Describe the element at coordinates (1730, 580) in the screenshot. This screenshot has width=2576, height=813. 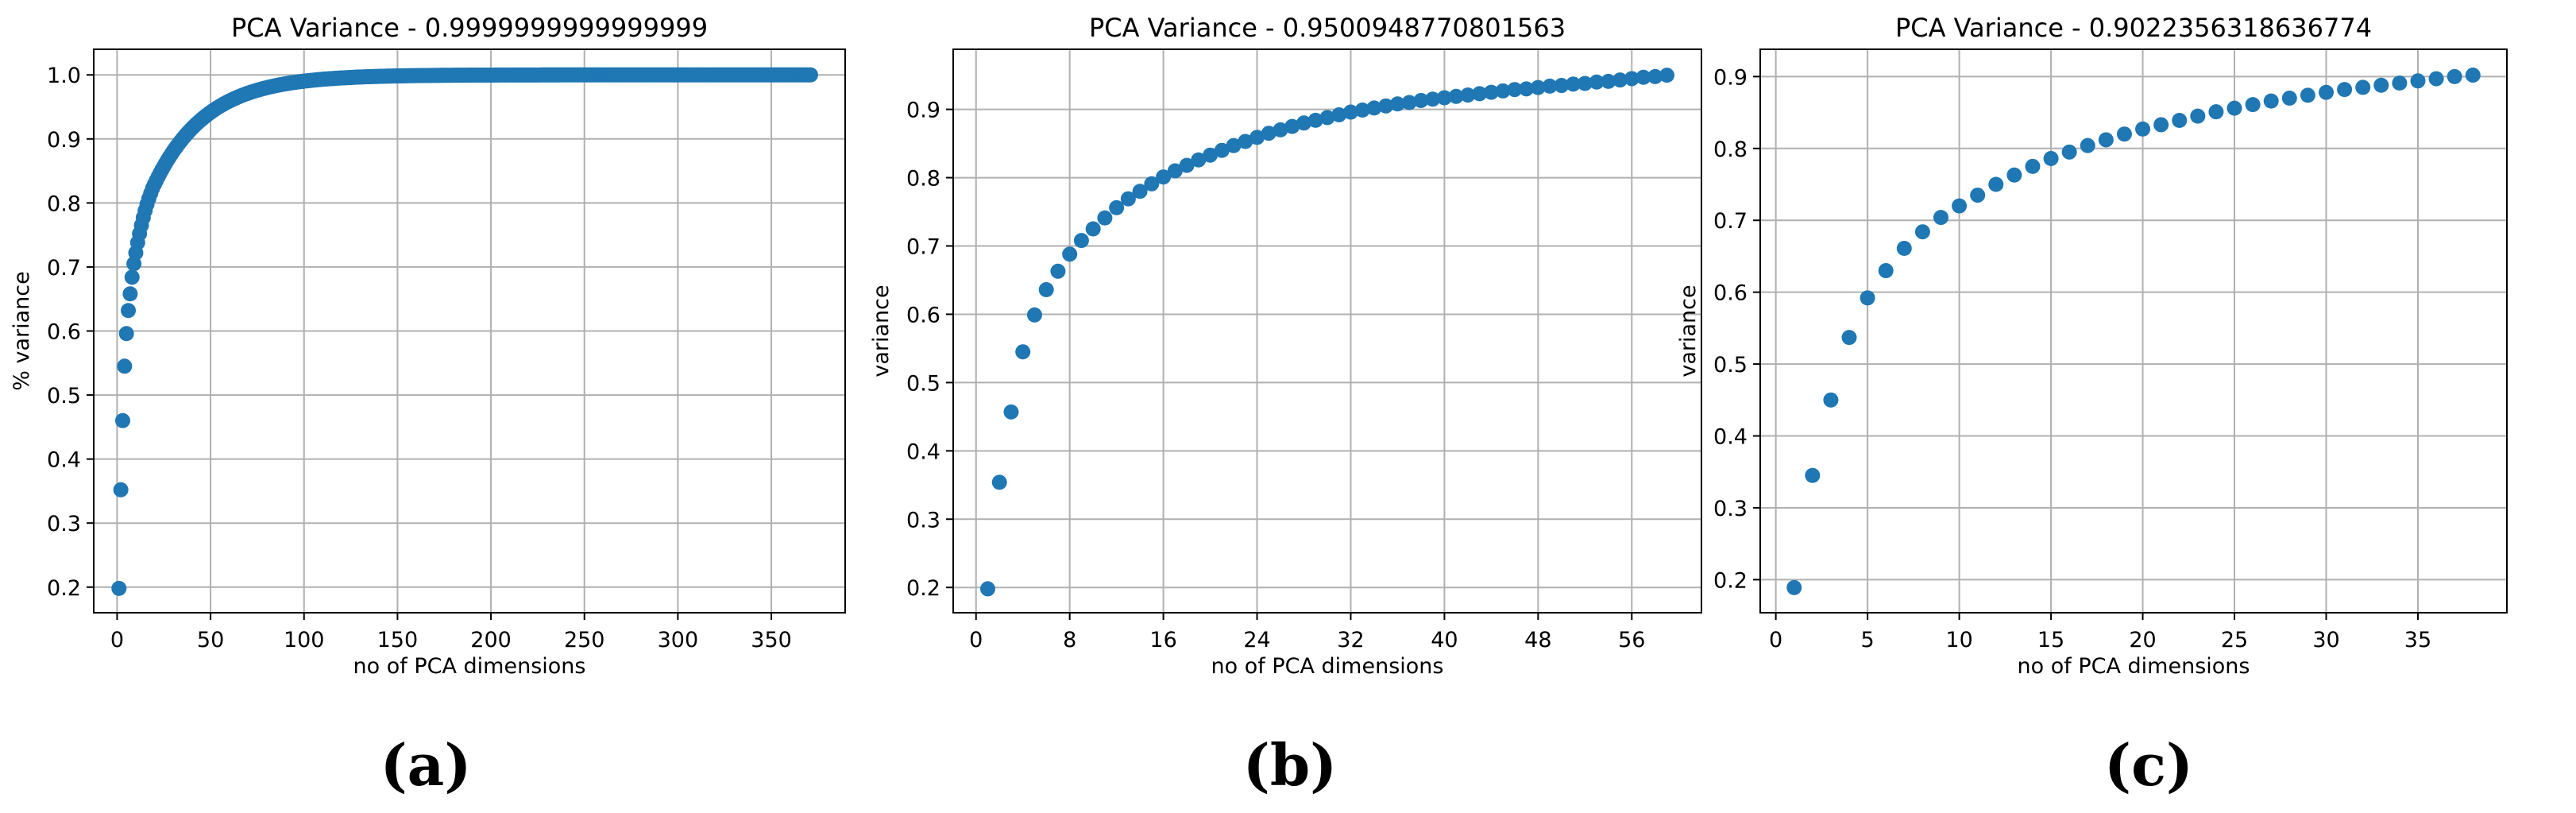
I see `y-tick-label: 0.2` at that location.